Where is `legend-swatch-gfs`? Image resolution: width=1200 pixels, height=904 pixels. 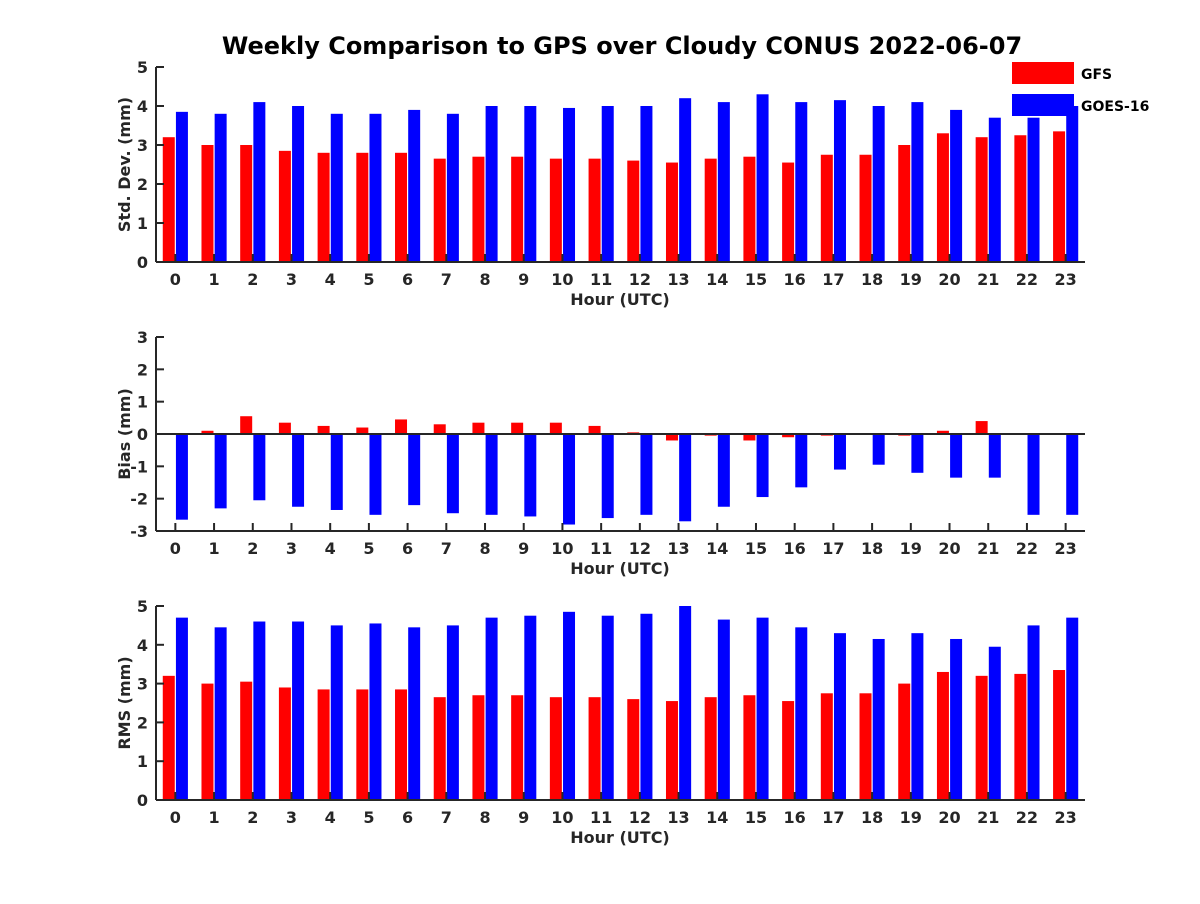
legend-swatch-gfs is located at coordinates (1043, 73).